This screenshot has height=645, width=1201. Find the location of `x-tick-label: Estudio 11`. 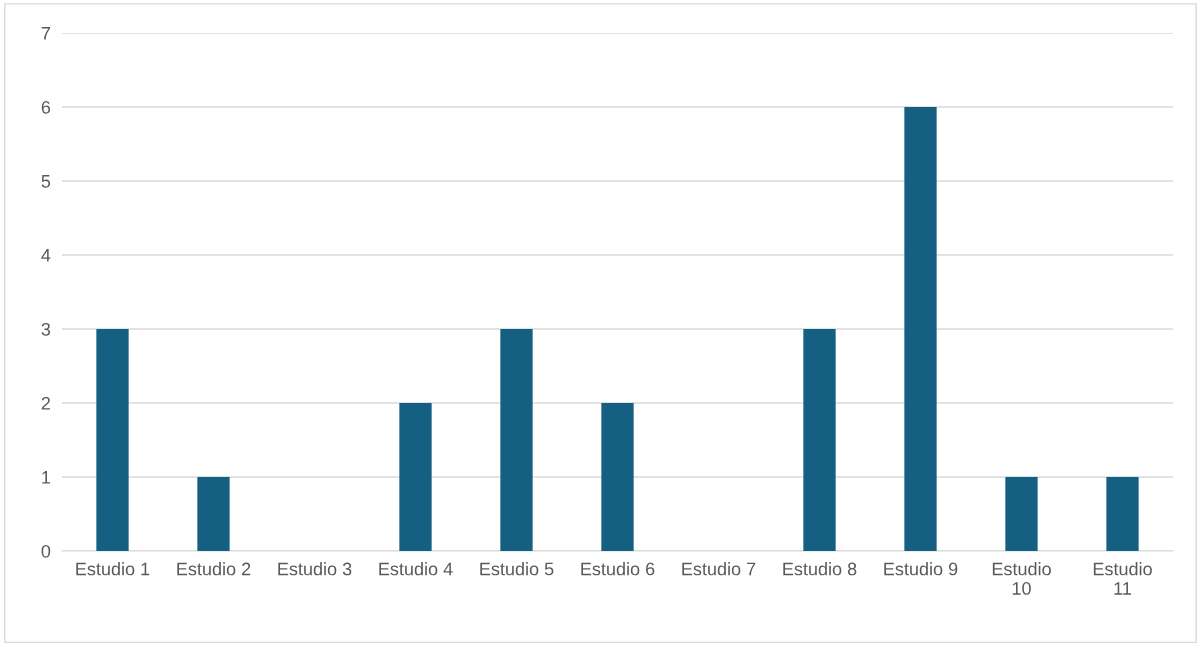

x-tick-label: Estudio 11 is located at coordinates (1122, 578).